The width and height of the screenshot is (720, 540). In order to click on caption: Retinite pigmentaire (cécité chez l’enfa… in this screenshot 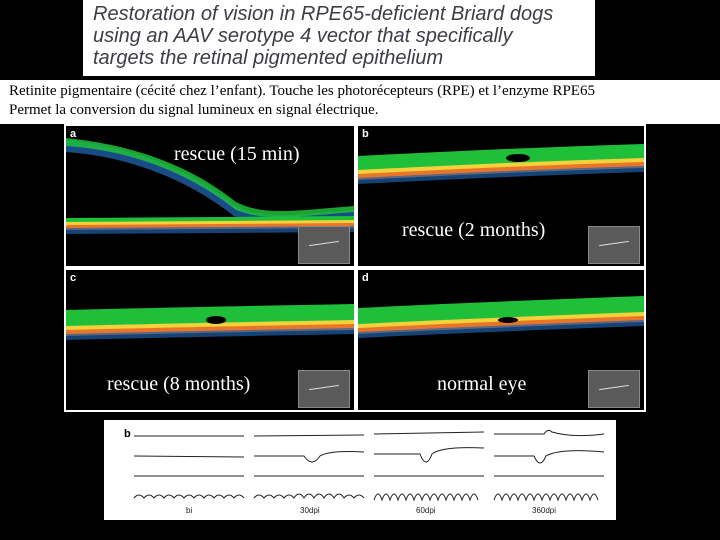, I will do `click(360, 102)`.